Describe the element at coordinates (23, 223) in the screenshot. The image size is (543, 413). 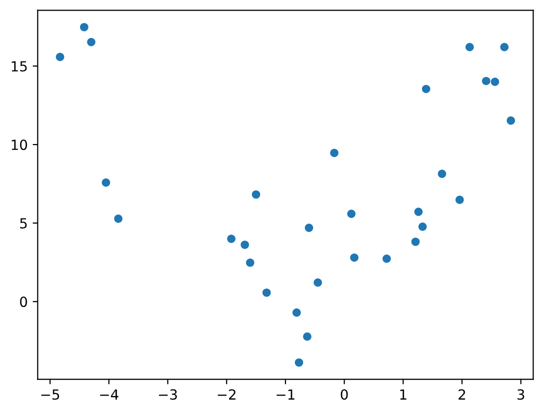
I see `y-tick-label: 5` at that location.